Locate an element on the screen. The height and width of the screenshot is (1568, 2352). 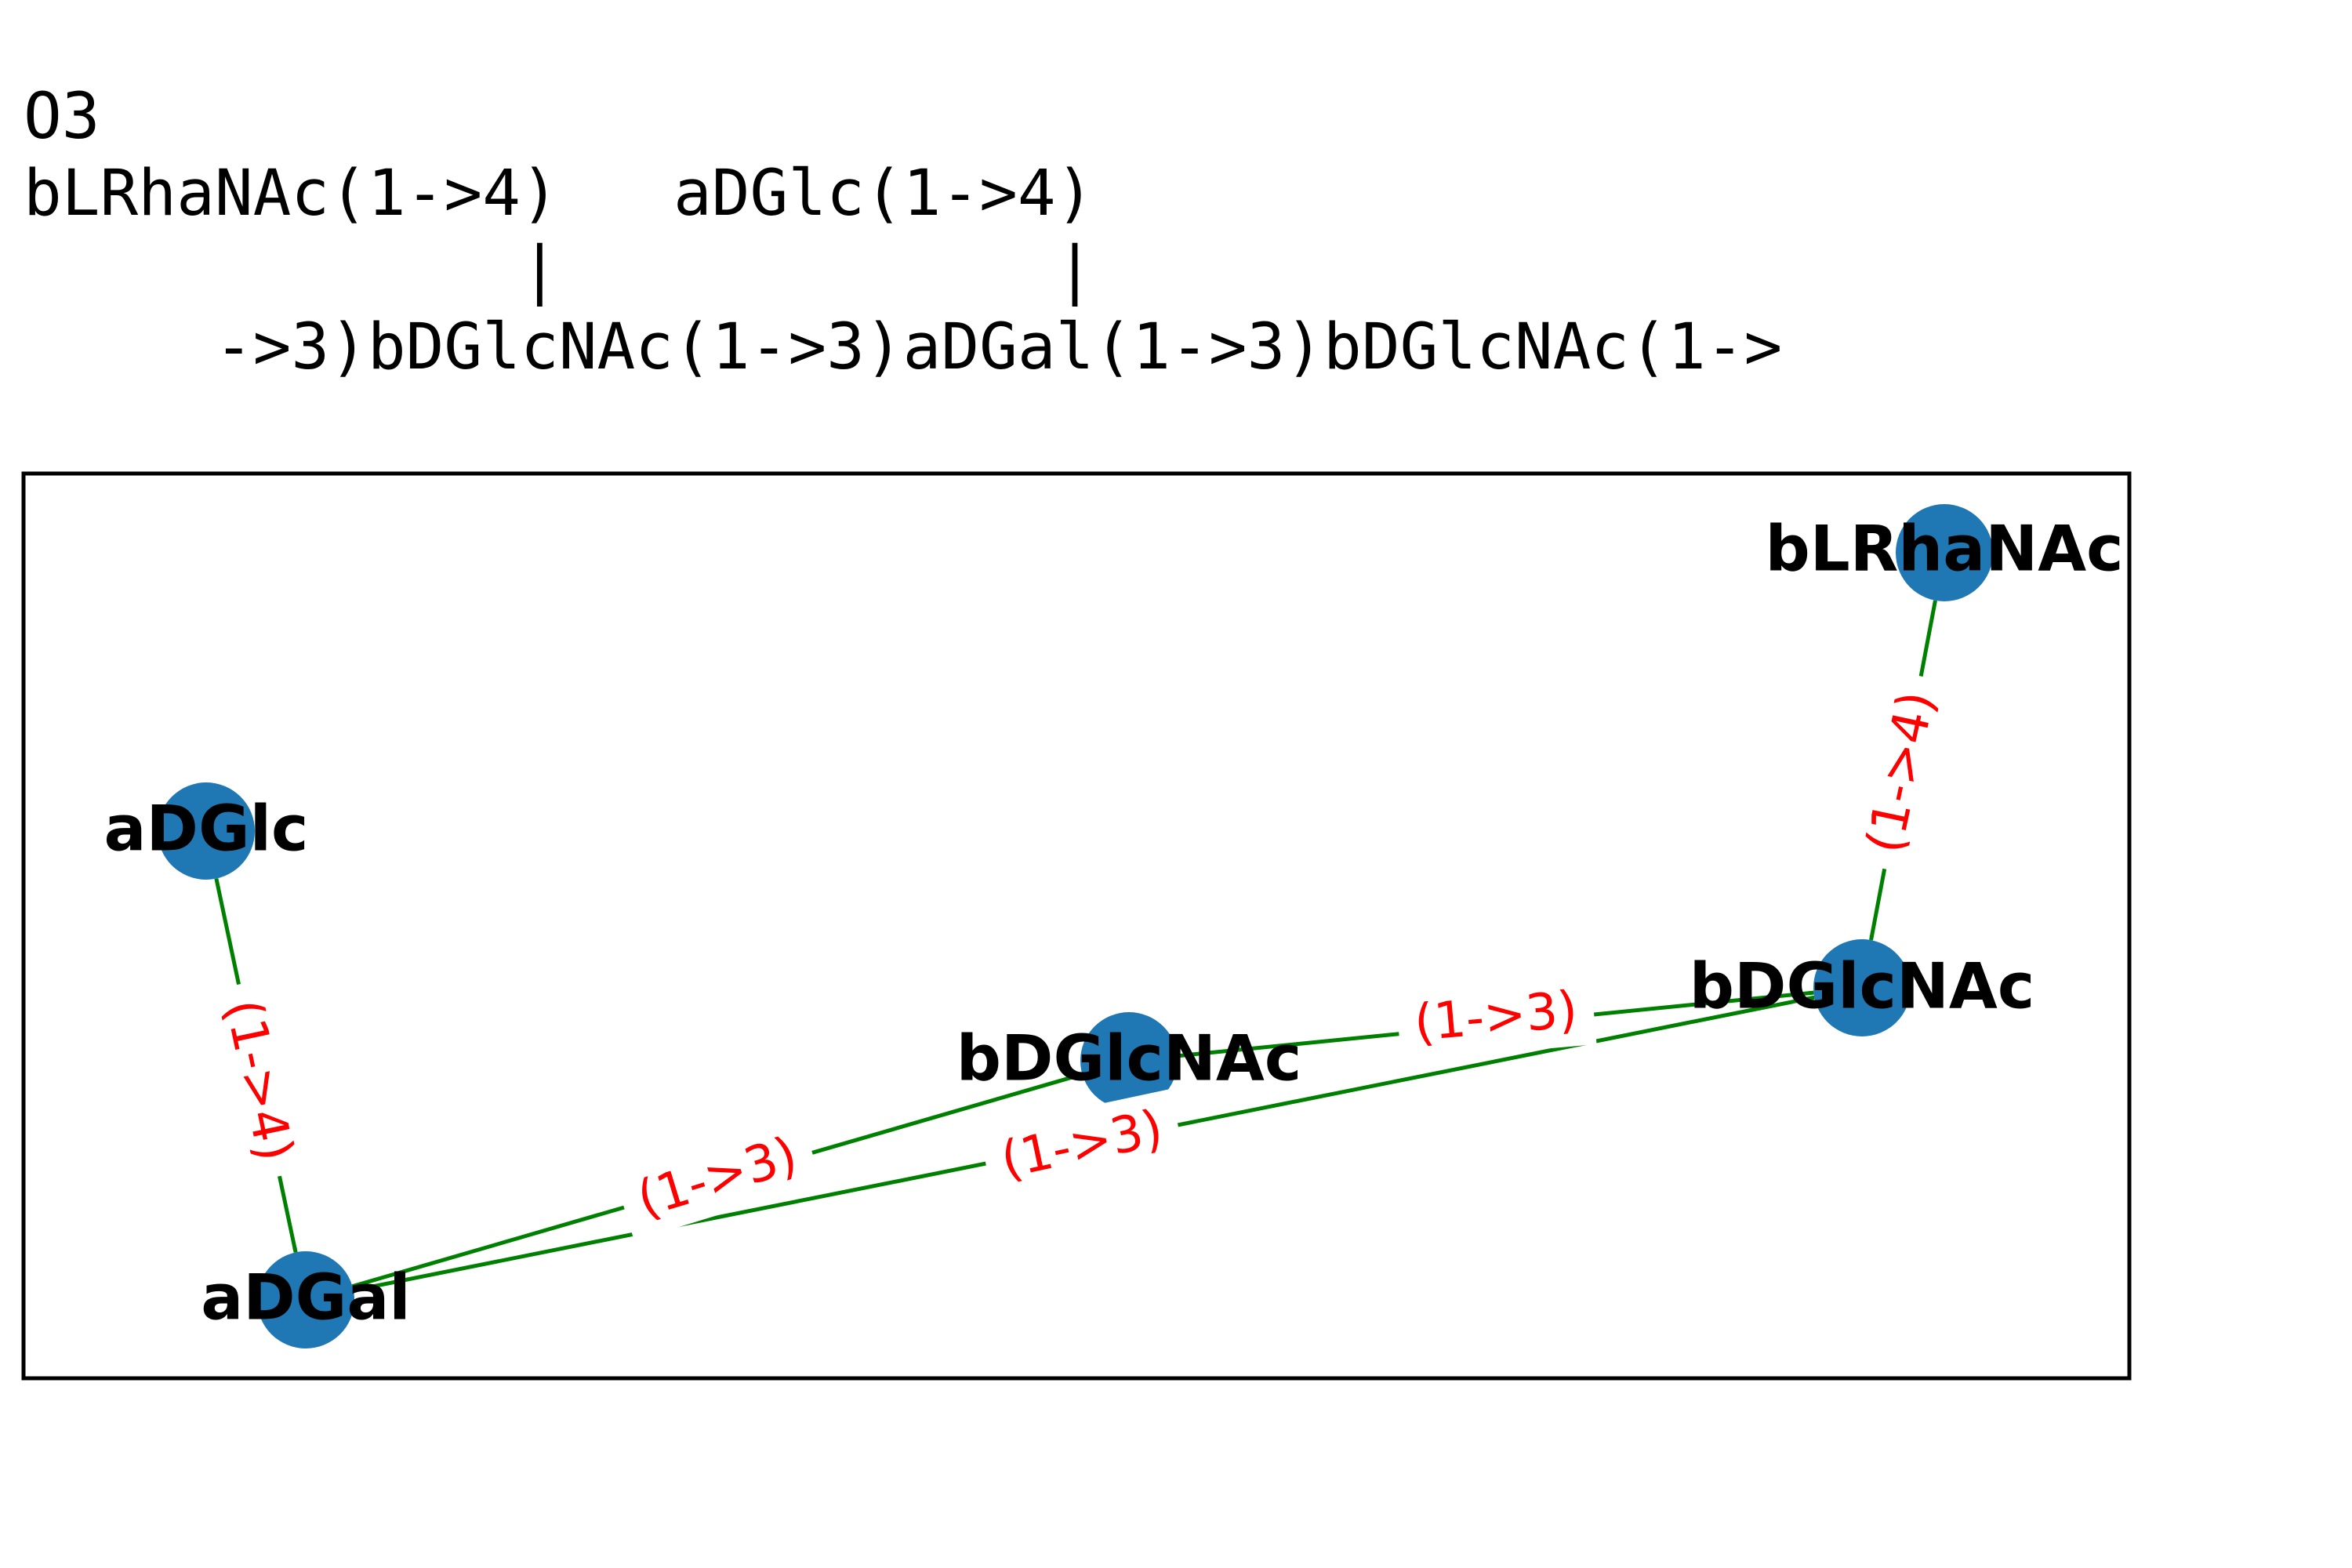
node-n_glc is located at coordinates (206, 831).